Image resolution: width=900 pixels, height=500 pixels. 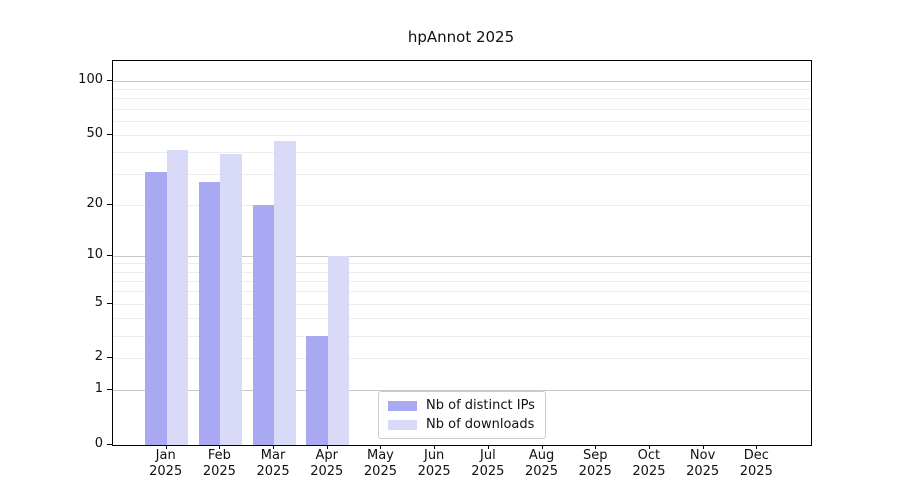 I want to click on x-tick-year-feb: 2025, so click(x=219, y=471).